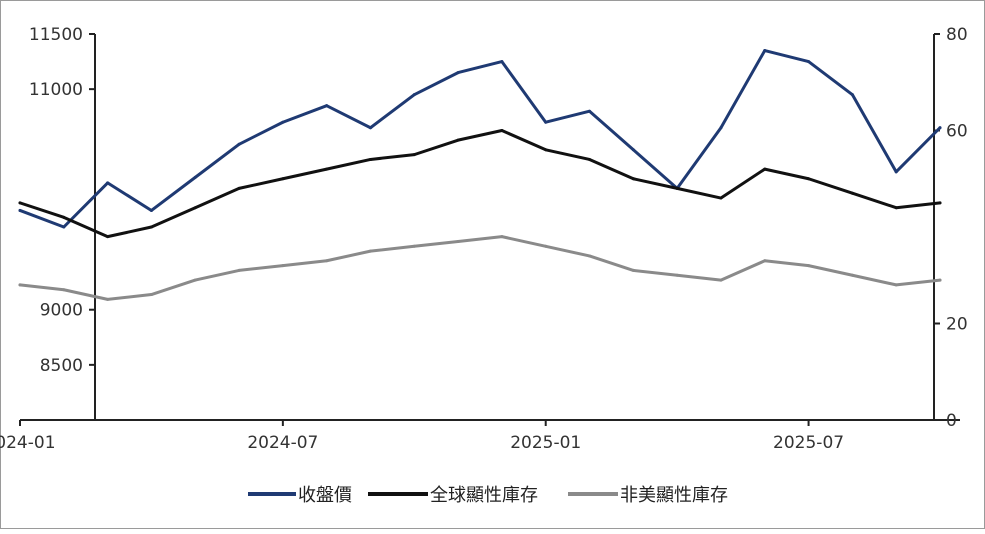 The image size is (985, 534). I want to click on left-tick-label: 11500, so click(56, 35).